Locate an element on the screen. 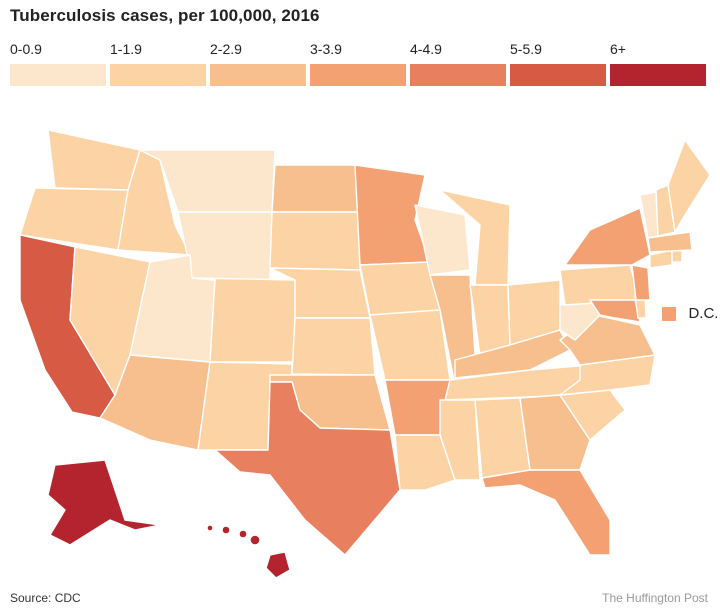 The image size is (720, 613). legend-item: 1-1.9 is located at coordinates (158, 63).